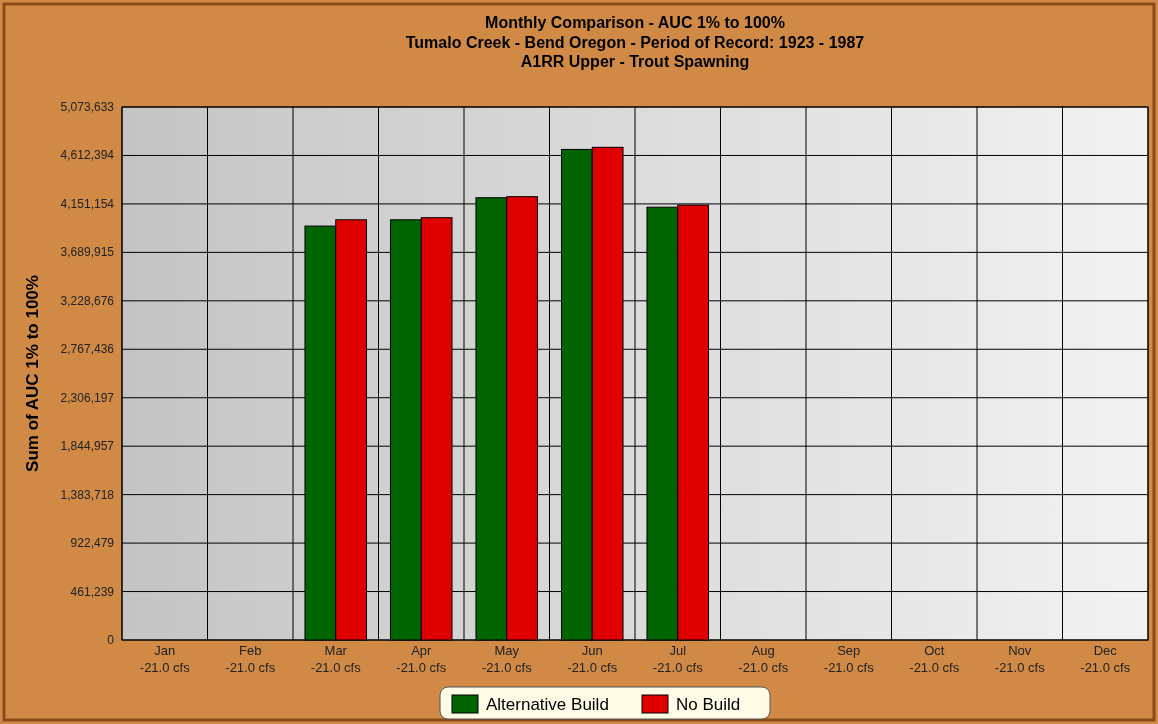 The width and height of the screenshot is (1158, 724). Describe the element at coordinates (32, 373) in the screenshot. I see `y-axis-title: Sum of AUC 1% to 100%` at that location.